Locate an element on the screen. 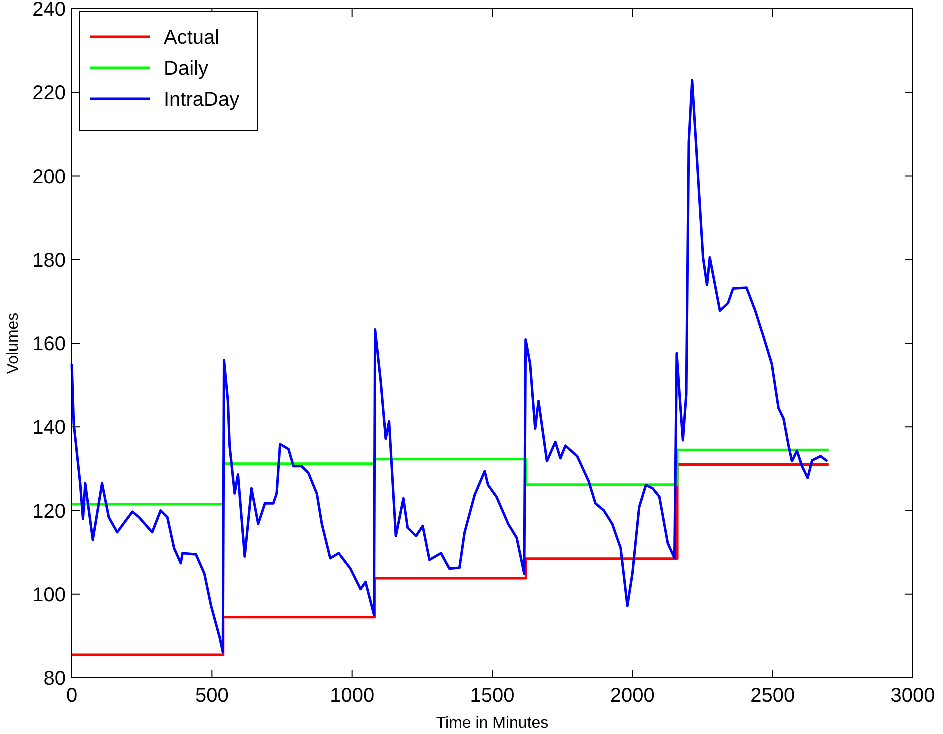  y-tick-label: 180 is located at coordinates (49, 261).